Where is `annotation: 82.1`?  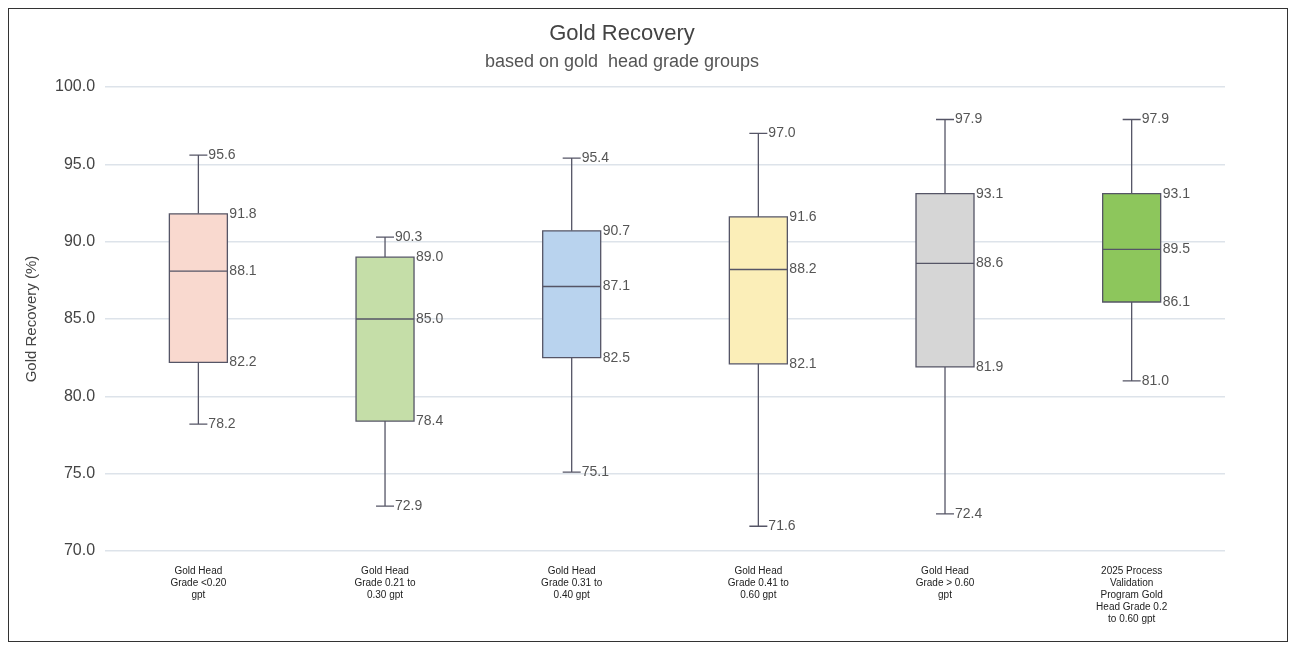 annotation: 82.1 is located at coordinates (803, 362).